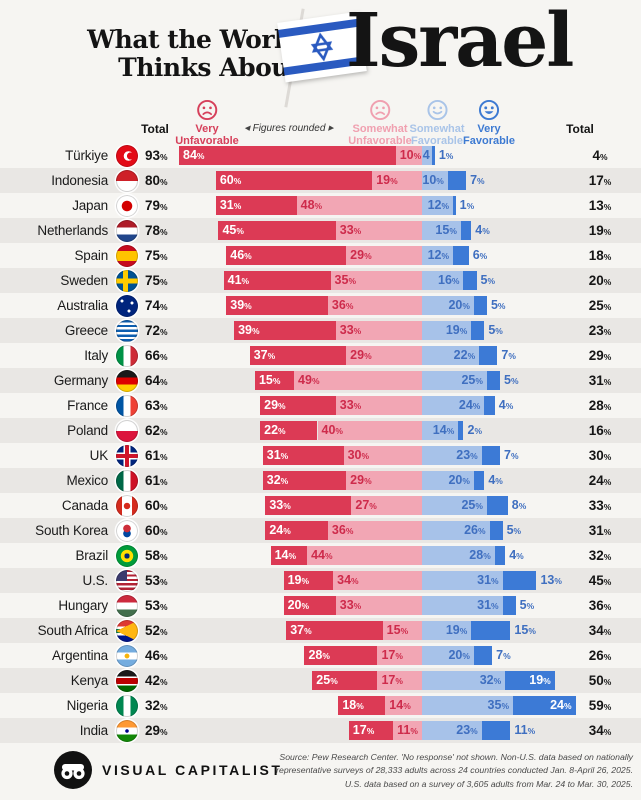  What do you see at coordinates (80, 380) in the screenshot?
I see `country-label: Germany` at bounding box center [80, 380].